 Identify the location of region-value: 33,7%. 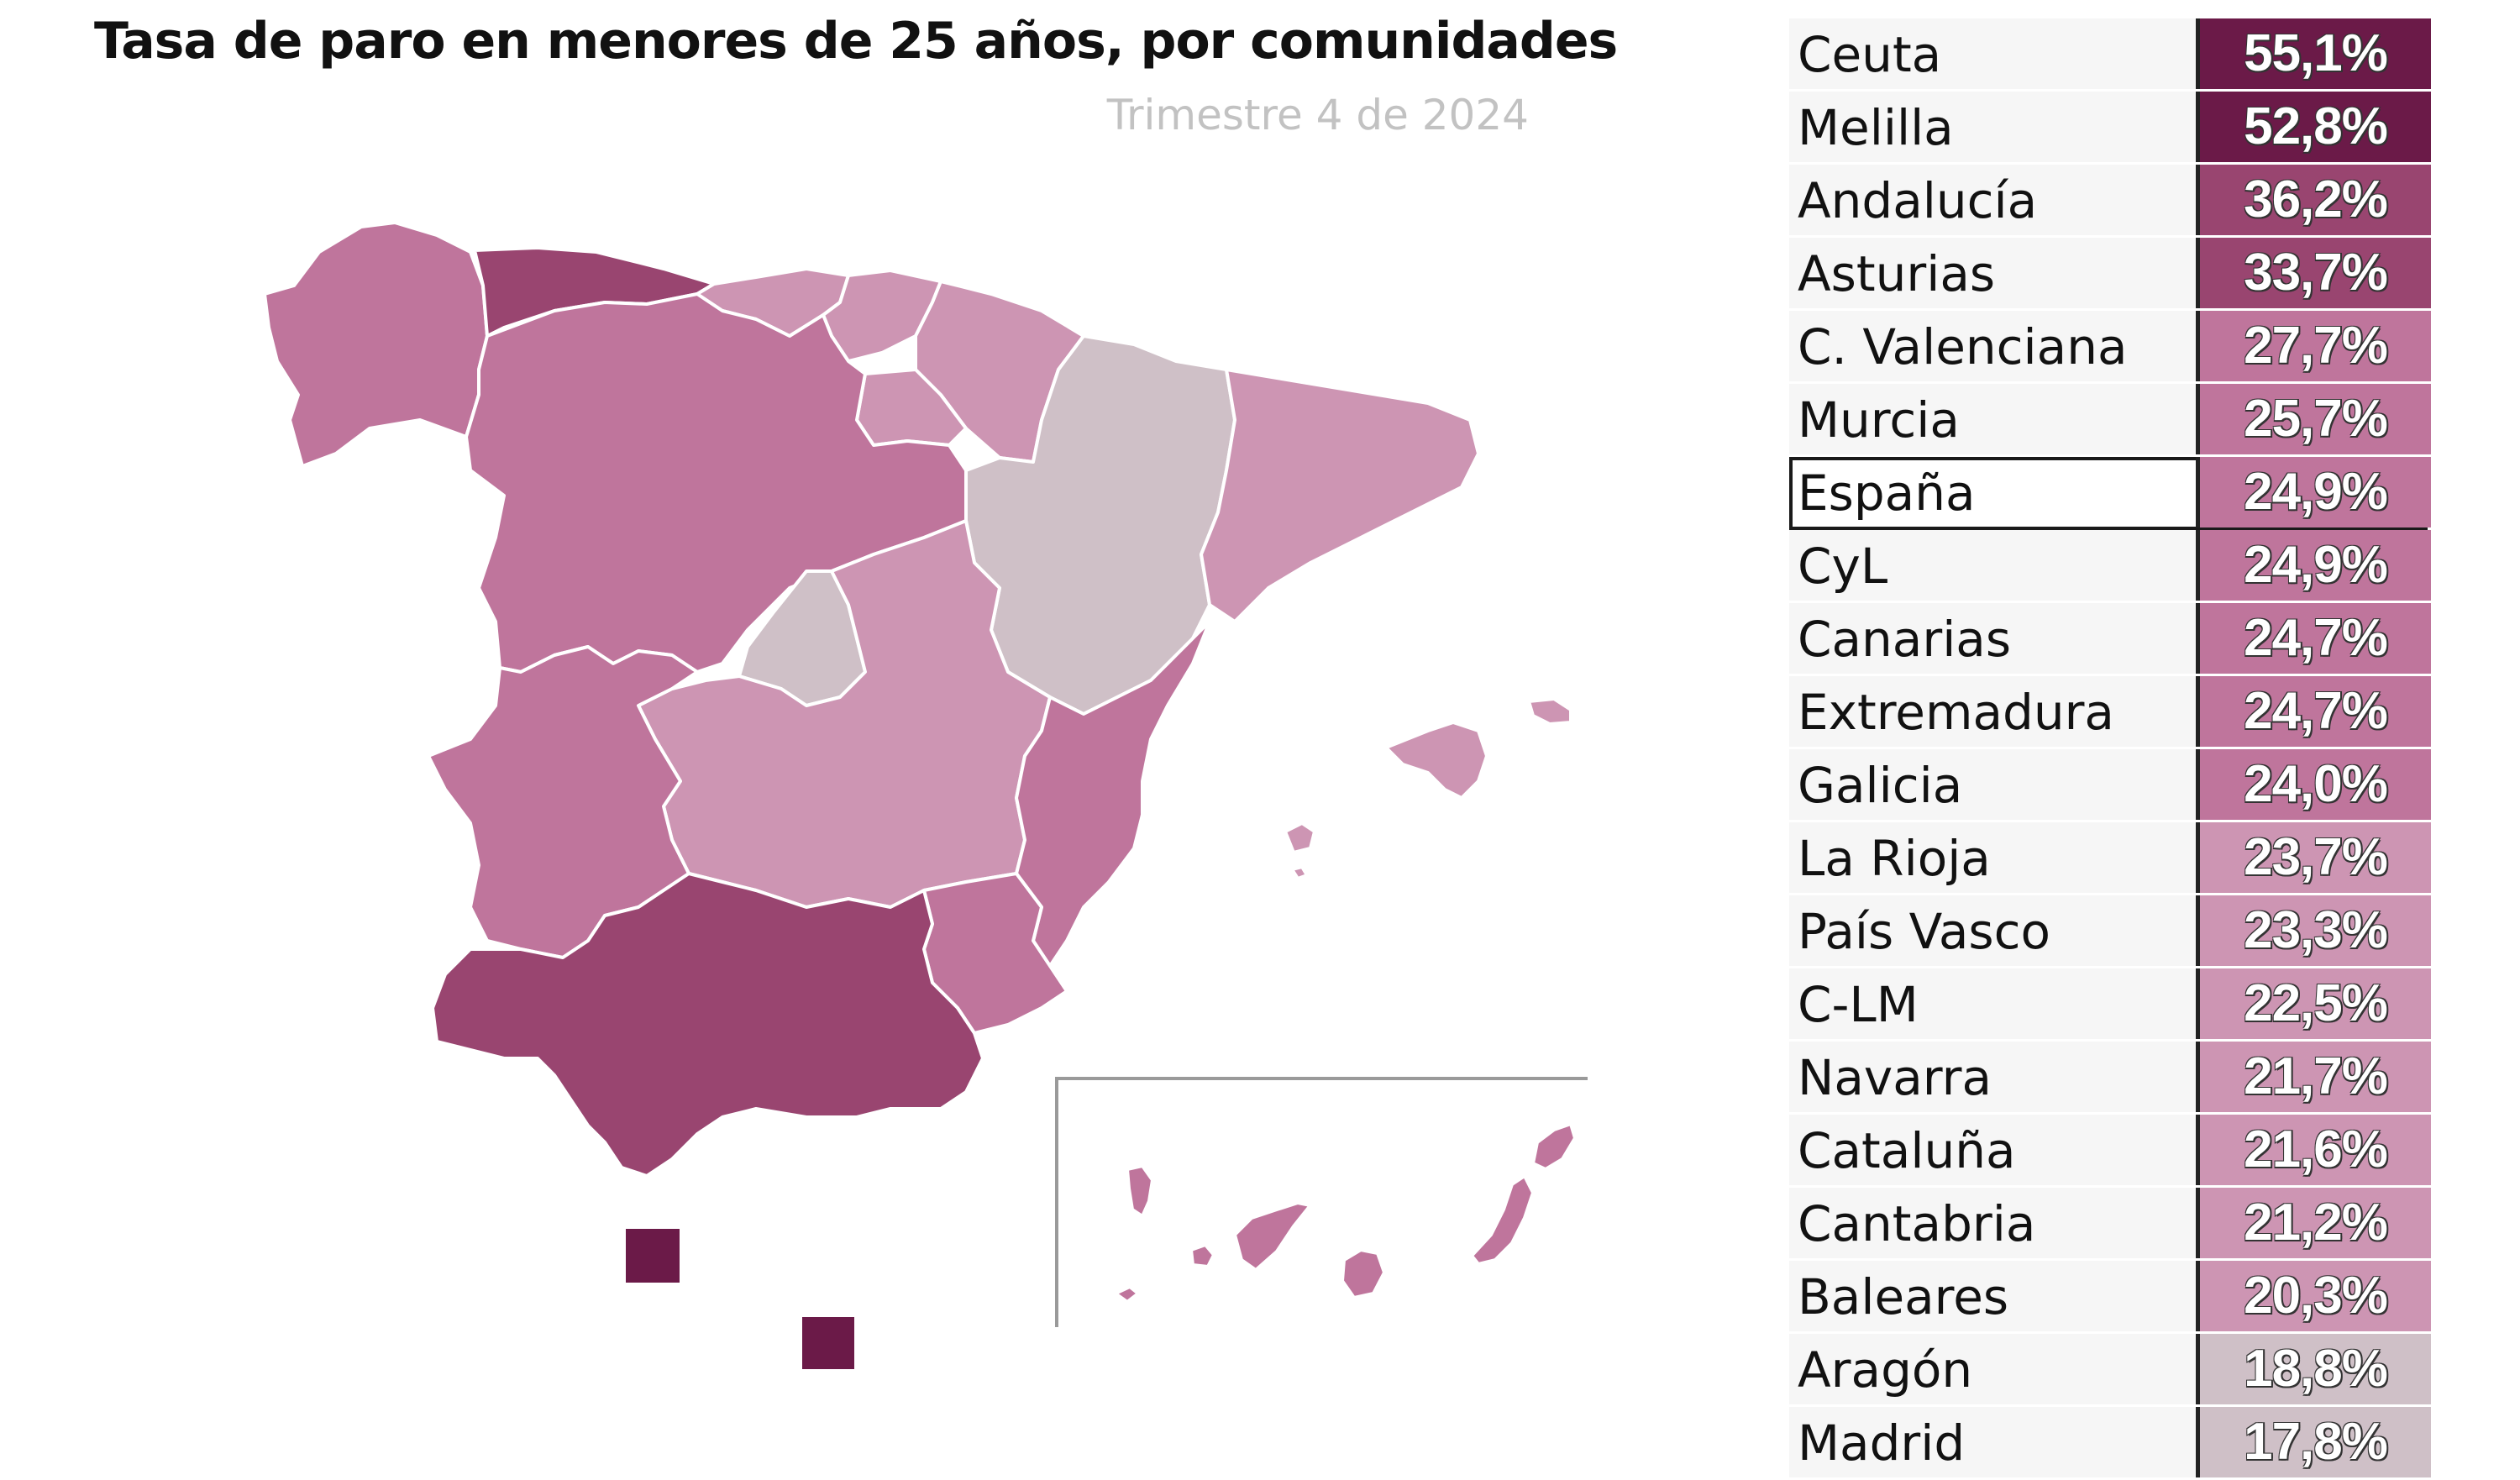
(2313, 273).